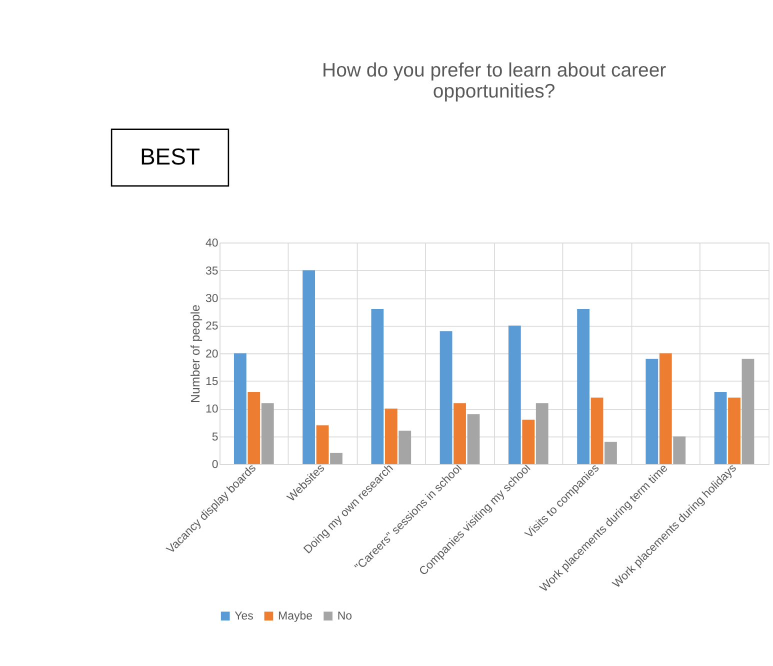 This screenshot has width=773, height=666. Describe the element at coordinates (494, 70) in the screenshot. I see `text: How do you prefer to learn about career` at that location.